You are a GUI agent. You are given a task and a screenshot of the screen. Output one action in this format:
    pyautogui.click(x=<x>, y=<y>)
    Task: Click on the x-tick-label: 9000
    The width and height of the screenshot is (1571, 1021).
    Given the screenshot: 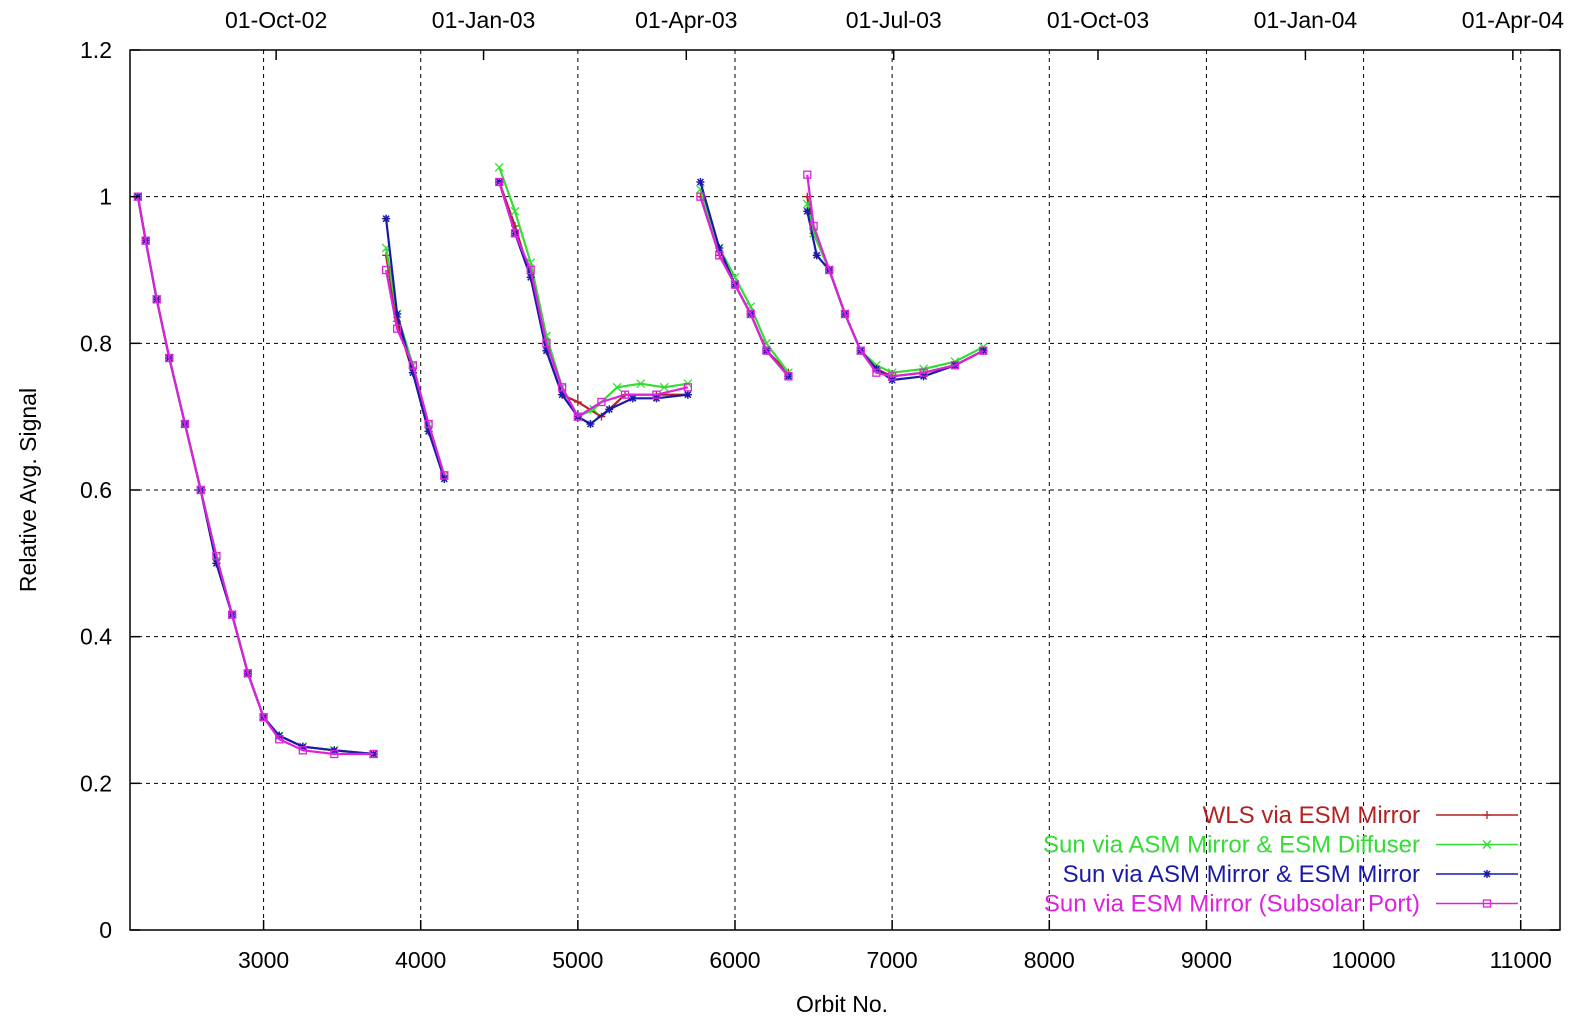 What is the action you would take?
    pyautogui.click(x=1206, y=960)
    